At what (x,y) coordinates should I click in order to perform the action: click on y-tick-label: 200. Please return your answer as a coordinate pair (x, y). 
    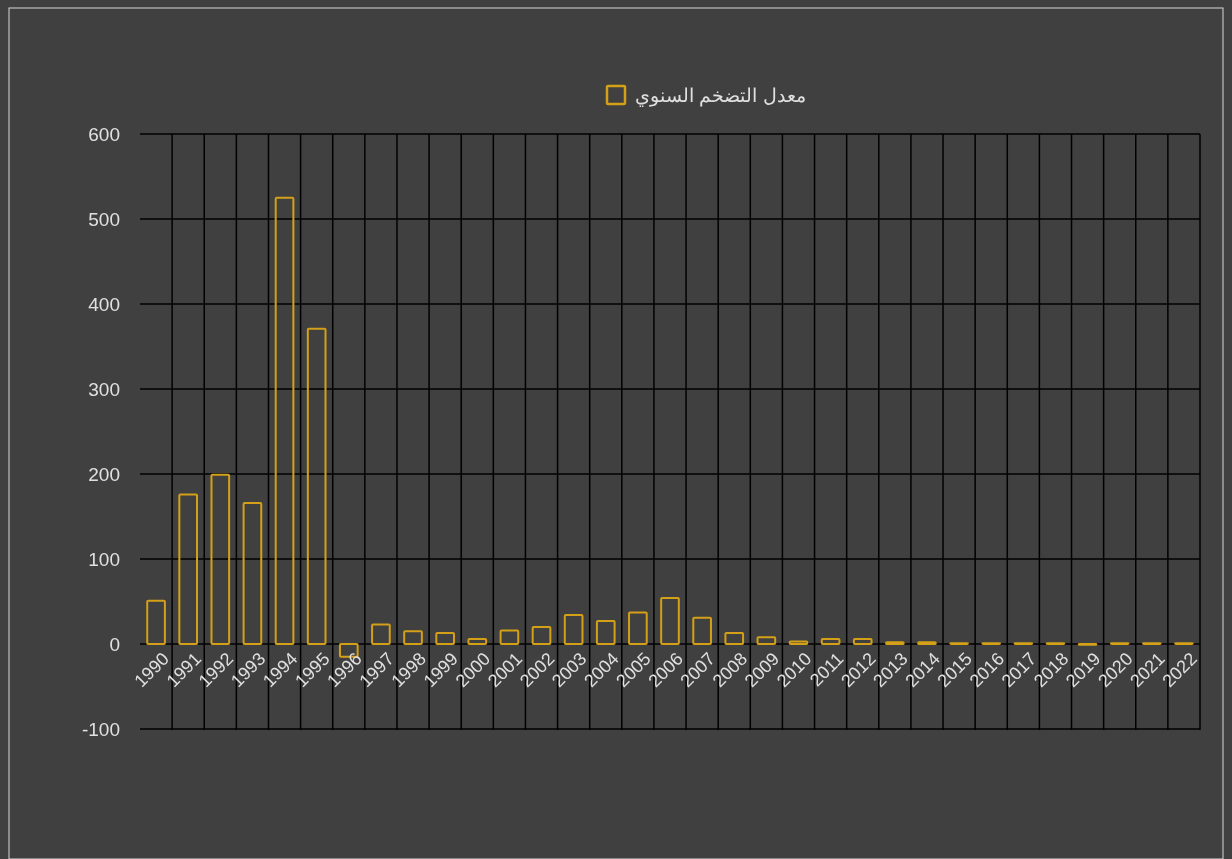
    Looking at the image, I should click on (104, 474).